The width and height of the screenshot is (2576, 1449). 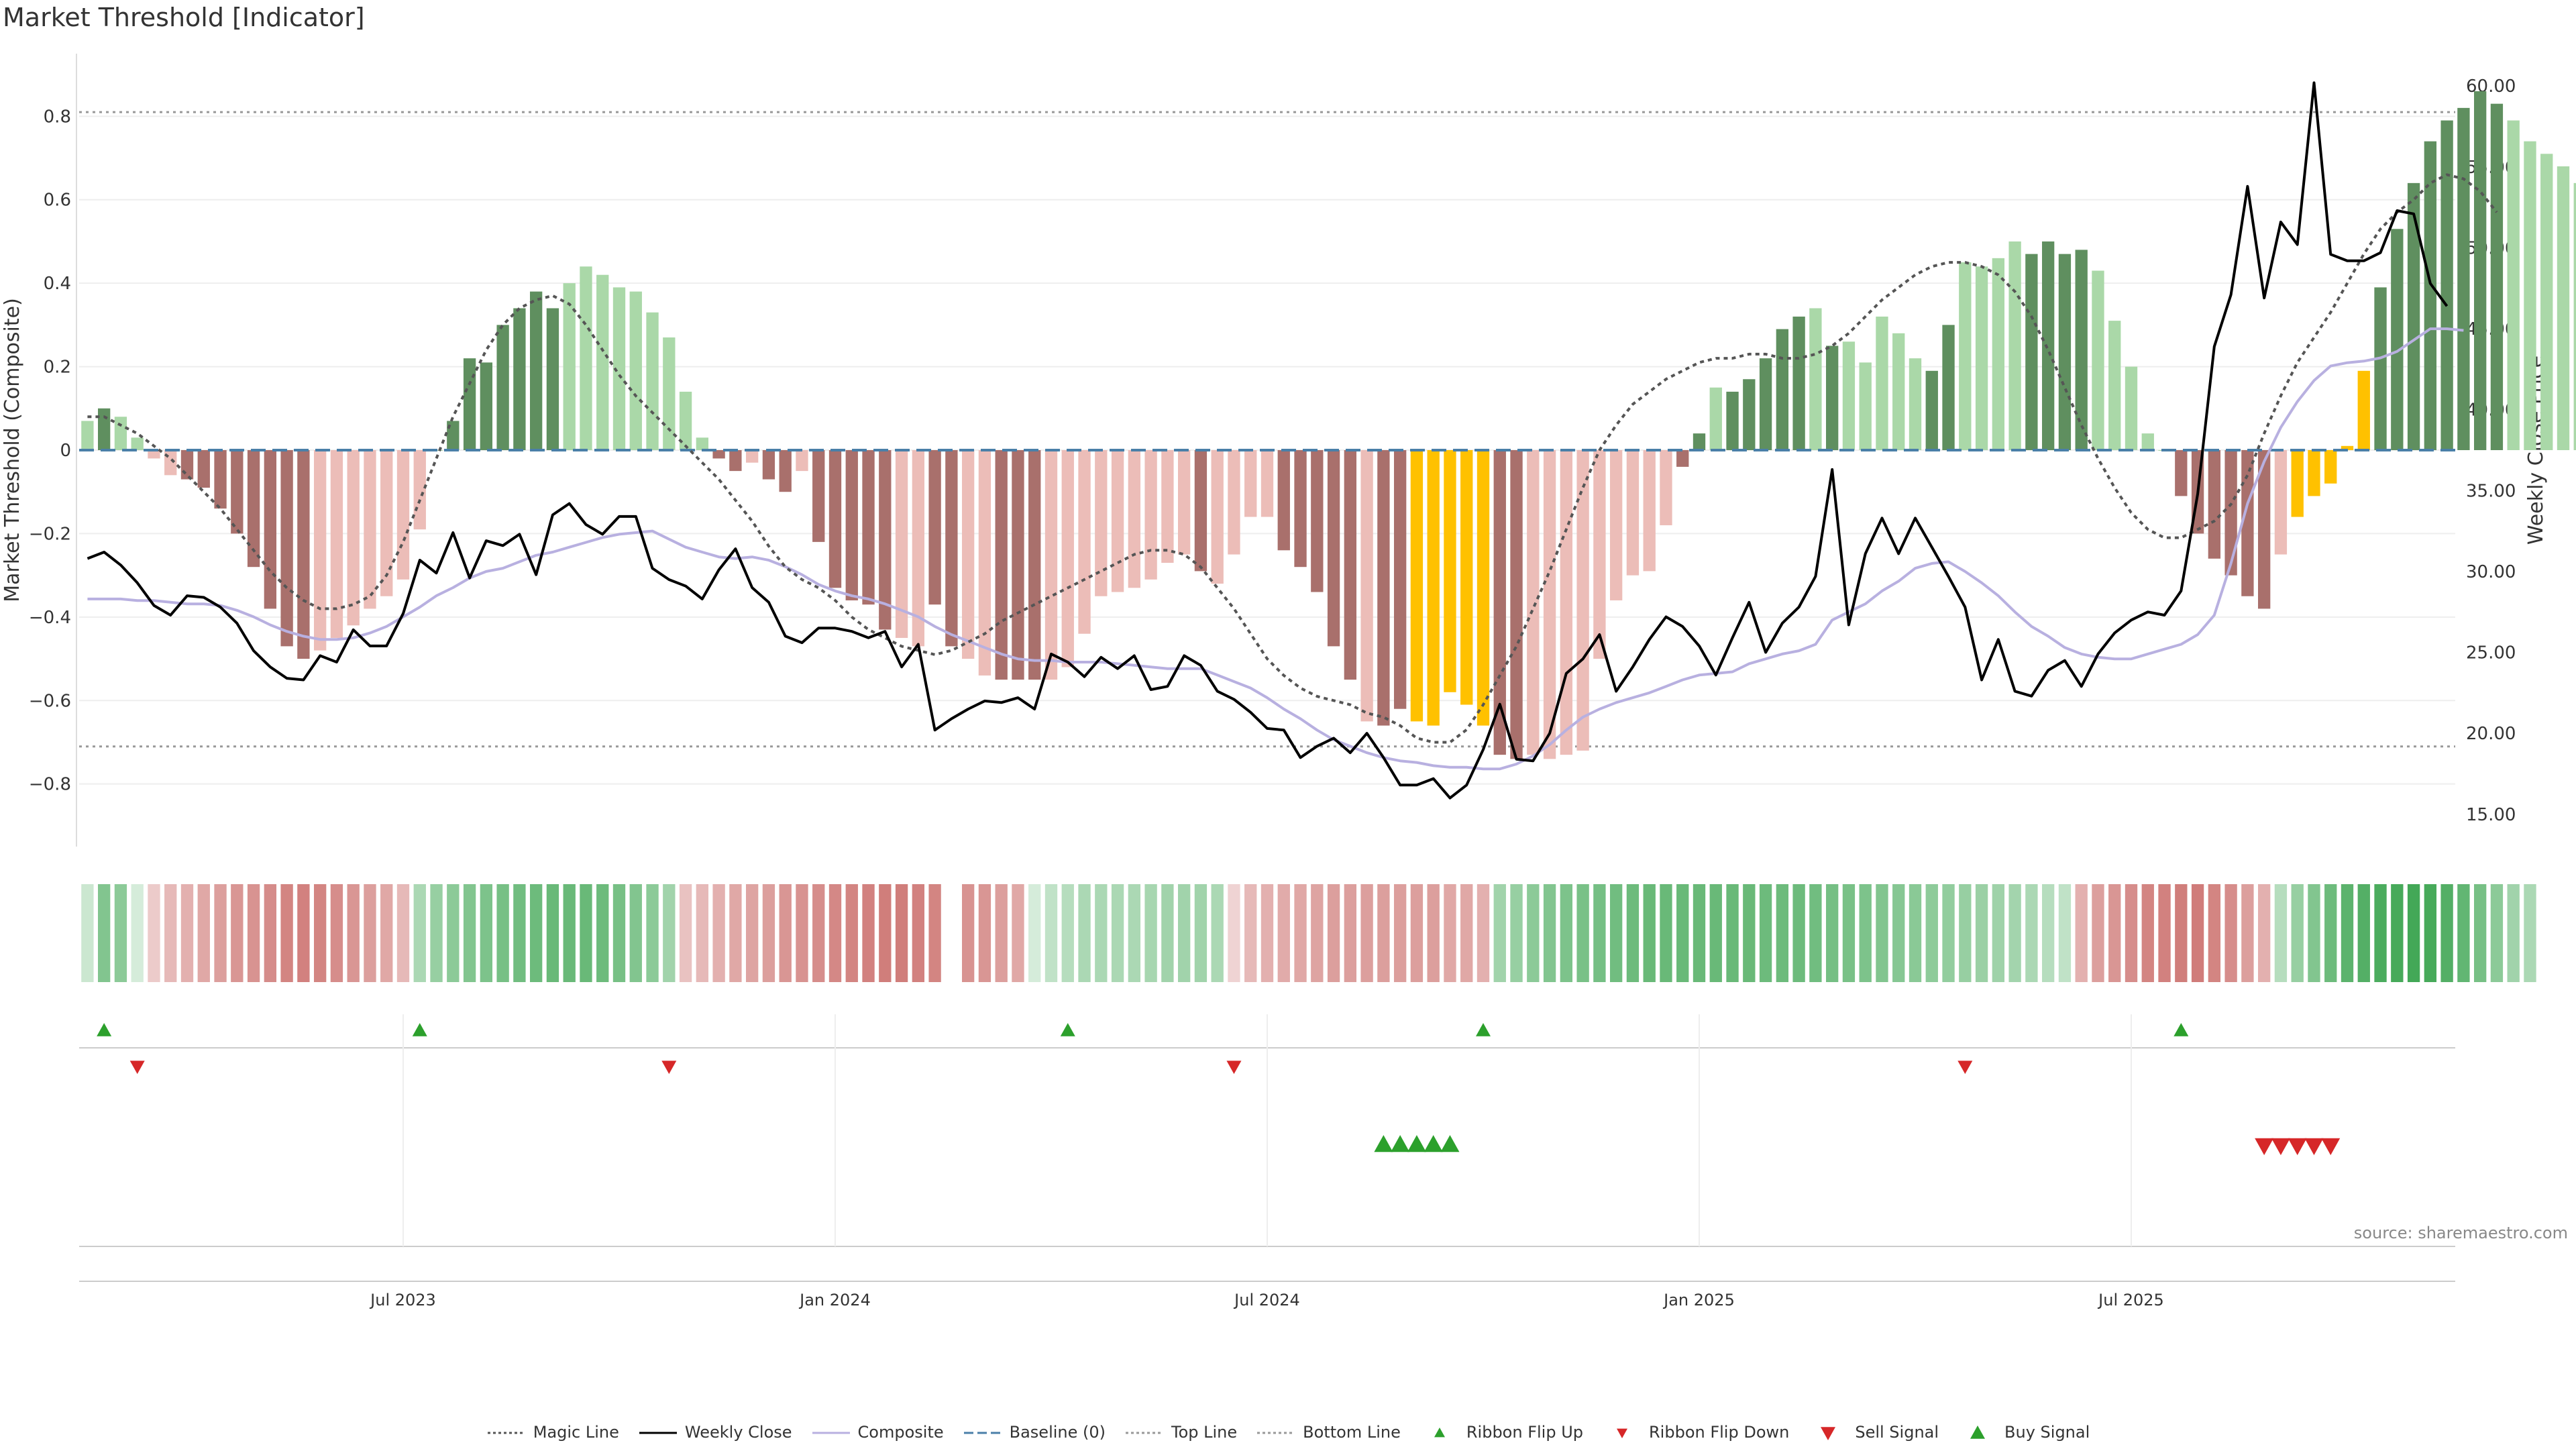 I want to click on legend-item: Composite, so click(x=877, y=1432).